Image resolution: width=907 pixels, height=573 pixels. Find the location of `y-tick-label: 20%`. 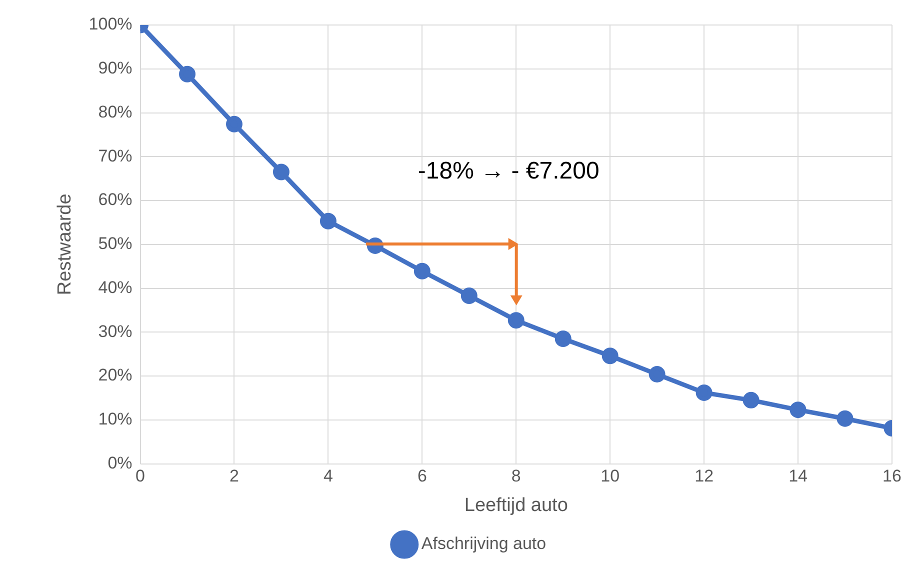

y-tick-label: 20% is located at coordinates (115, 375).